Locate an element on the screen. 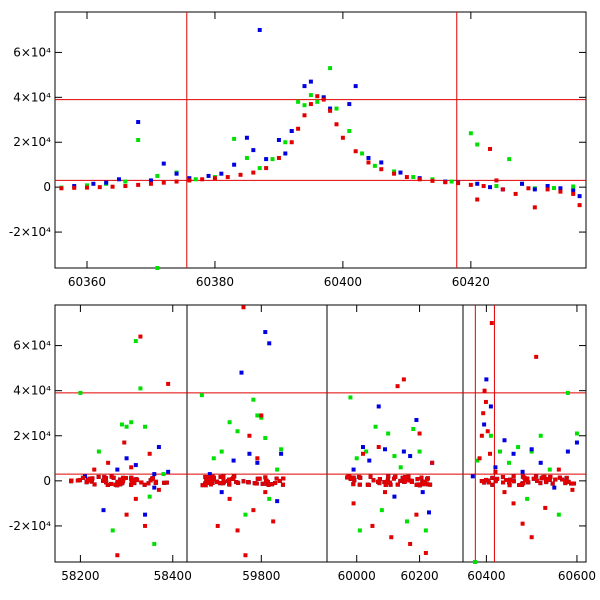 The height and width of the screenshot is (600, 600). bottom-y-tick-label: 6×10⁴ is located at coordinates (32, 346).